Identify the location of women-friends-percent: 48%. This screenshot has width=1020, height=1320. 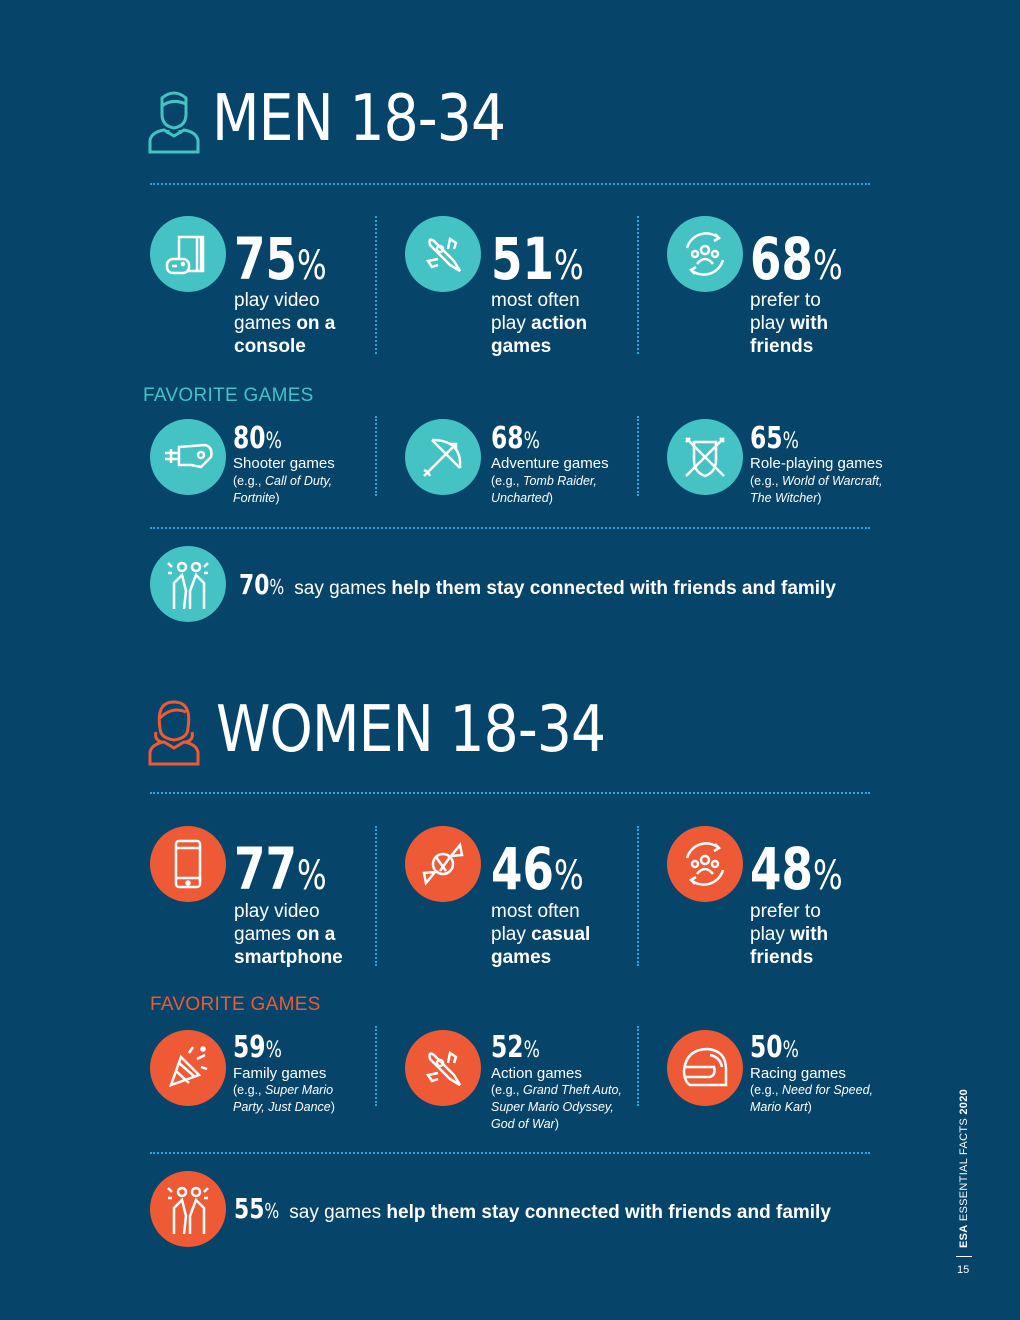
(796, 869).